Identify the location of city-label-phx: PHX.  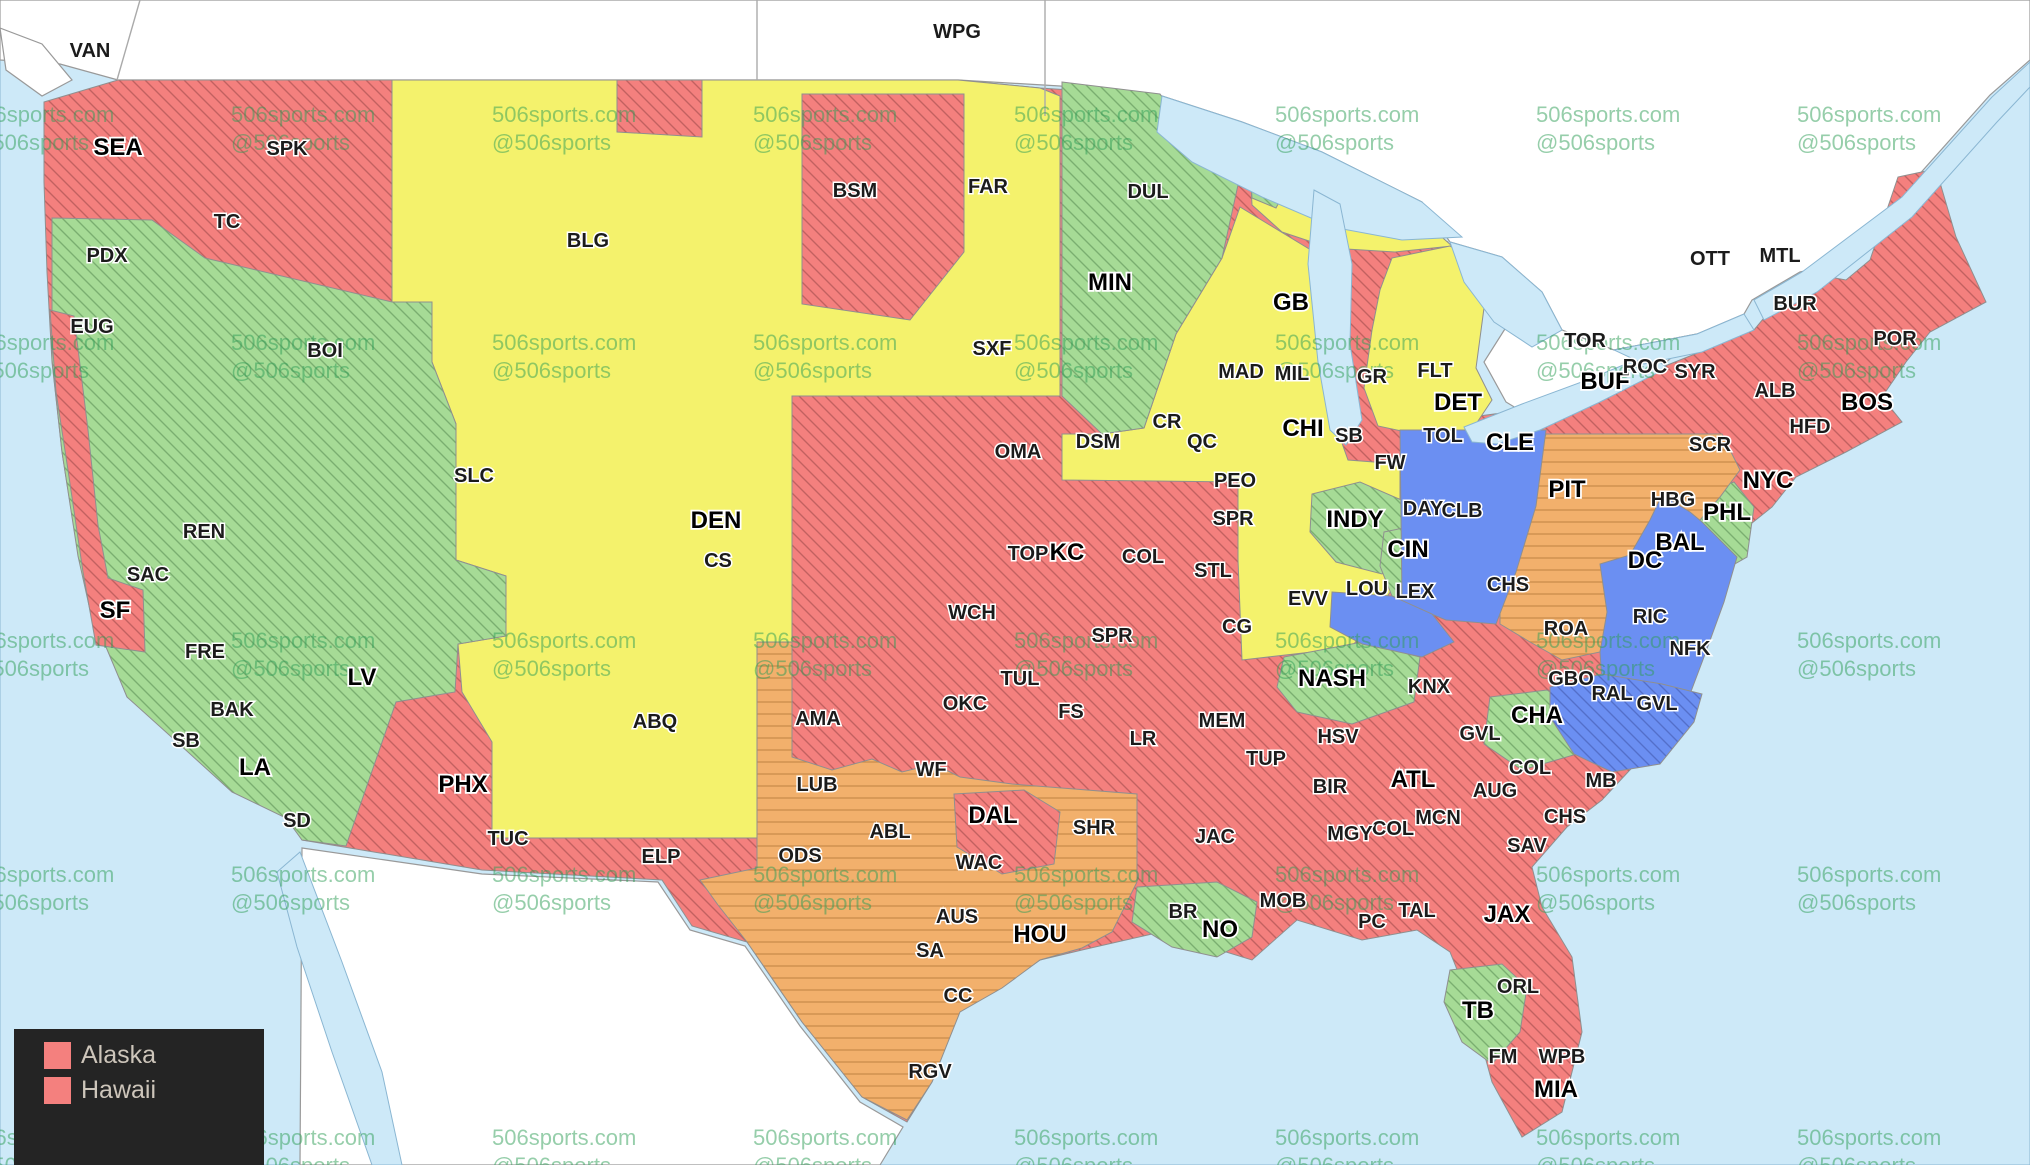
(462, 784).